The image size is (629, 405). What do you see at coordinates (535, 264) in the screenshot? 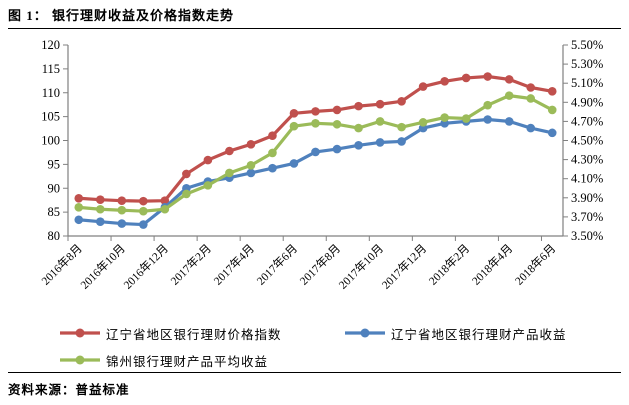
I see `svg-text: 2018年6月` at bounding box center [535, 264].